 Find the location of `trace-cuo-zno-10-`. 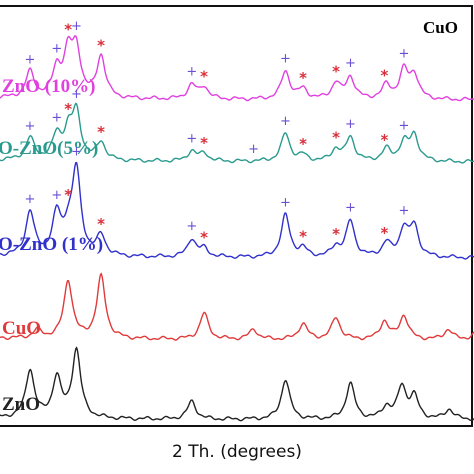

trace-cuo-zno-10- is located at coordinates (237, 68).